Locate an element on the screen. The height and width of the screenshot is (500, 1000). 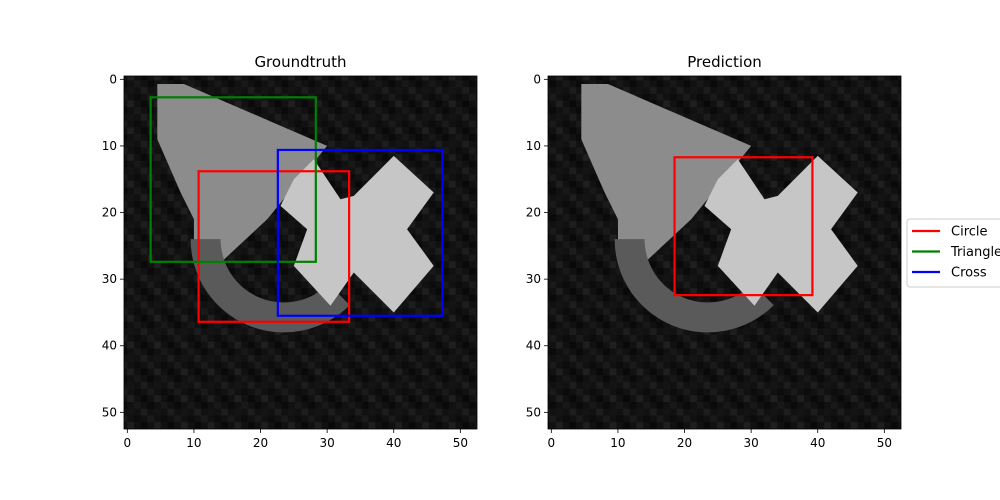
legend: Circle Triangle Cross is located at coordinates (953, 253).